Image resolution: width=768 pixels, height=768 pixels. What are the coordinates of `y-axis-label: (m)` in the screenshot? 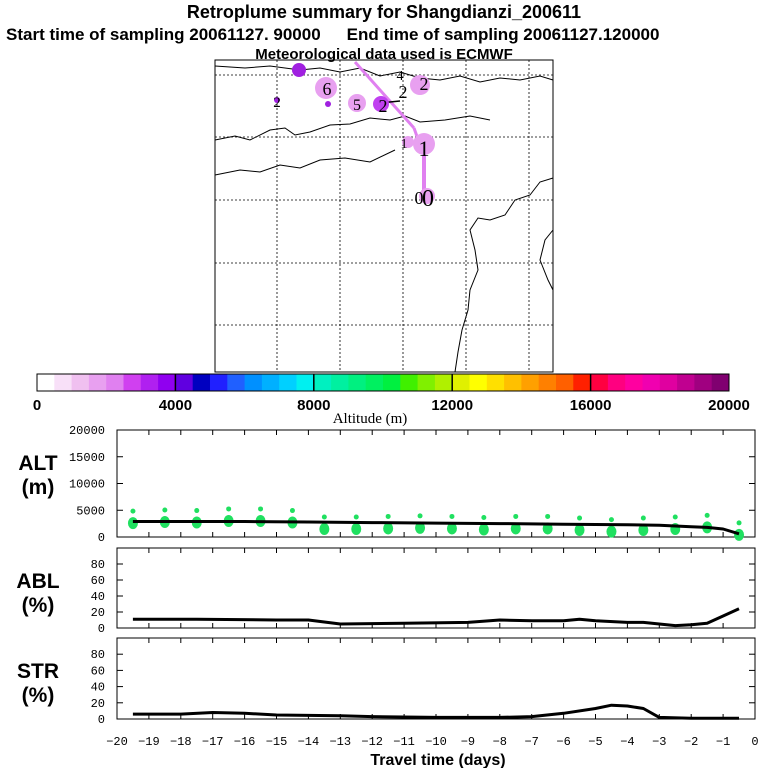 It's located at (38, 487).